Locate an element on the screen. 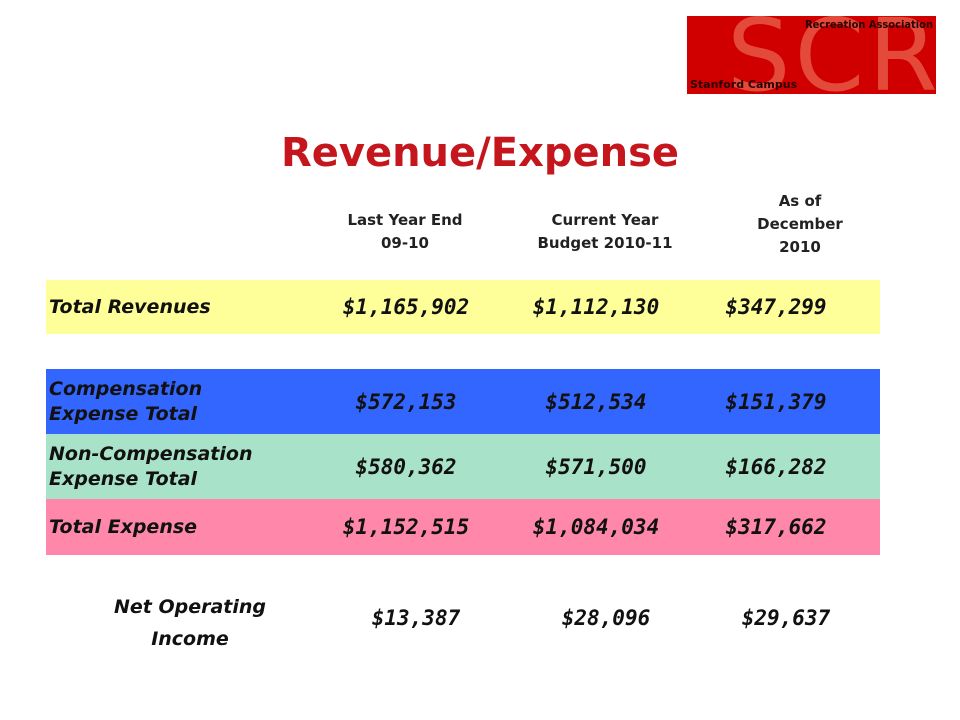  value-current-budget: $1,112,130 is located at coordinates (596, 307).